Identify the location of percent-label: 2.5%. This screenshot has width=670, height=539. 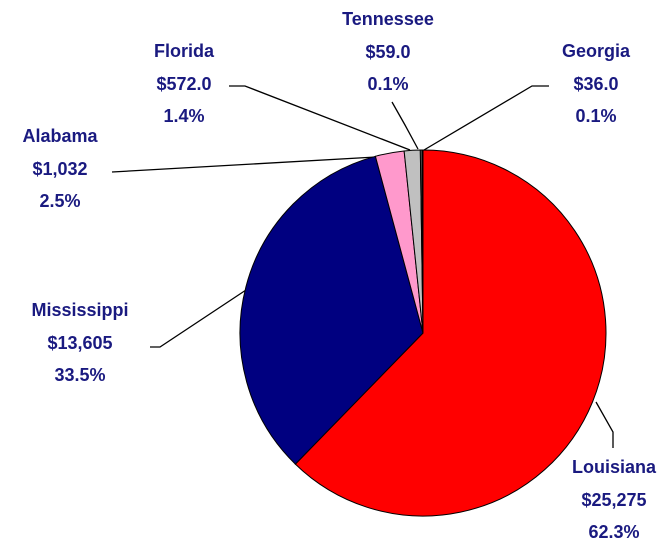
(59, 201).